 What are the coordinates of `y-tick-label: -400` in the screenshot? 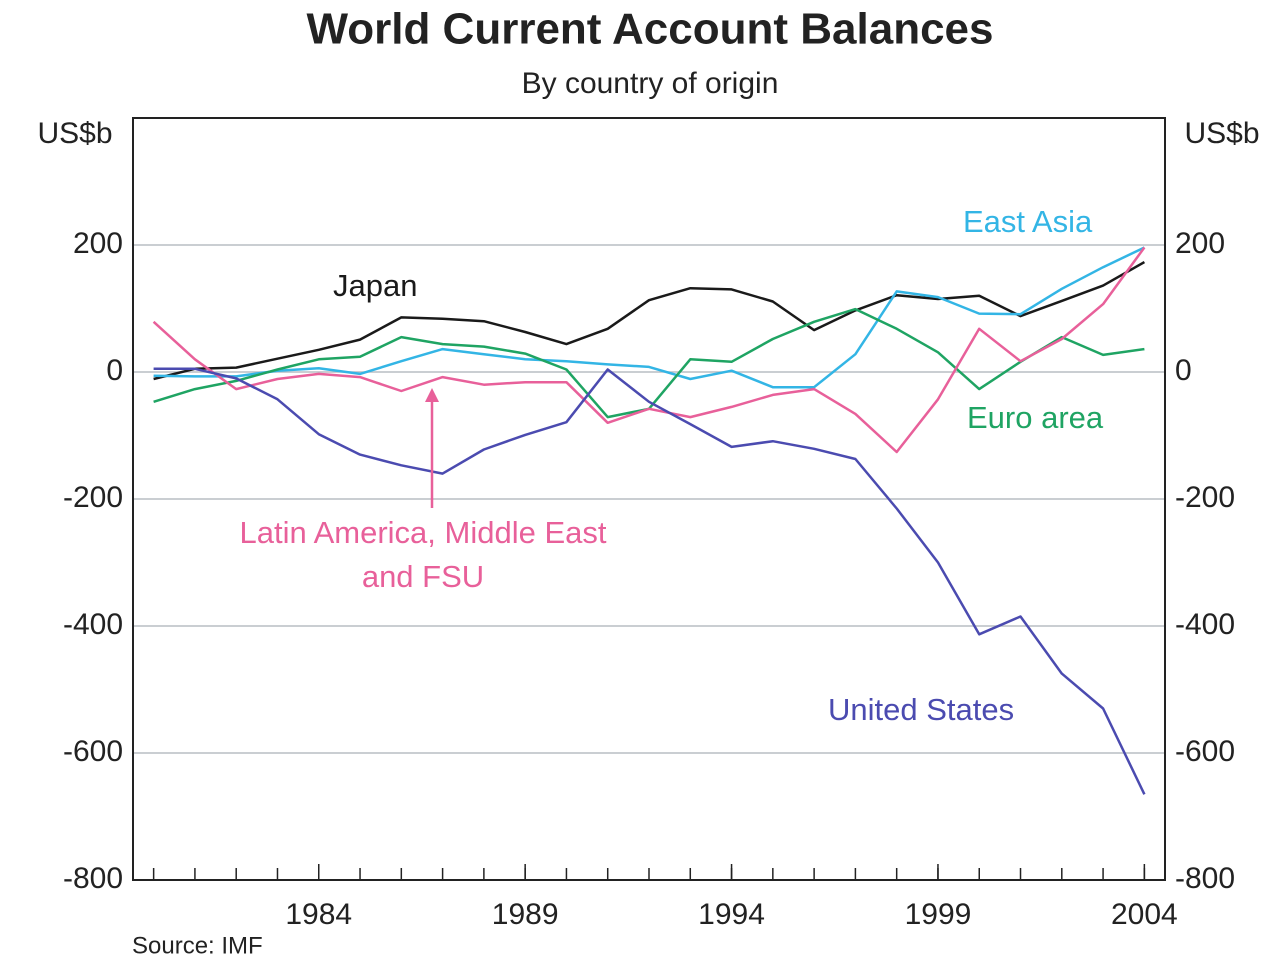 It's located at (93, 624).